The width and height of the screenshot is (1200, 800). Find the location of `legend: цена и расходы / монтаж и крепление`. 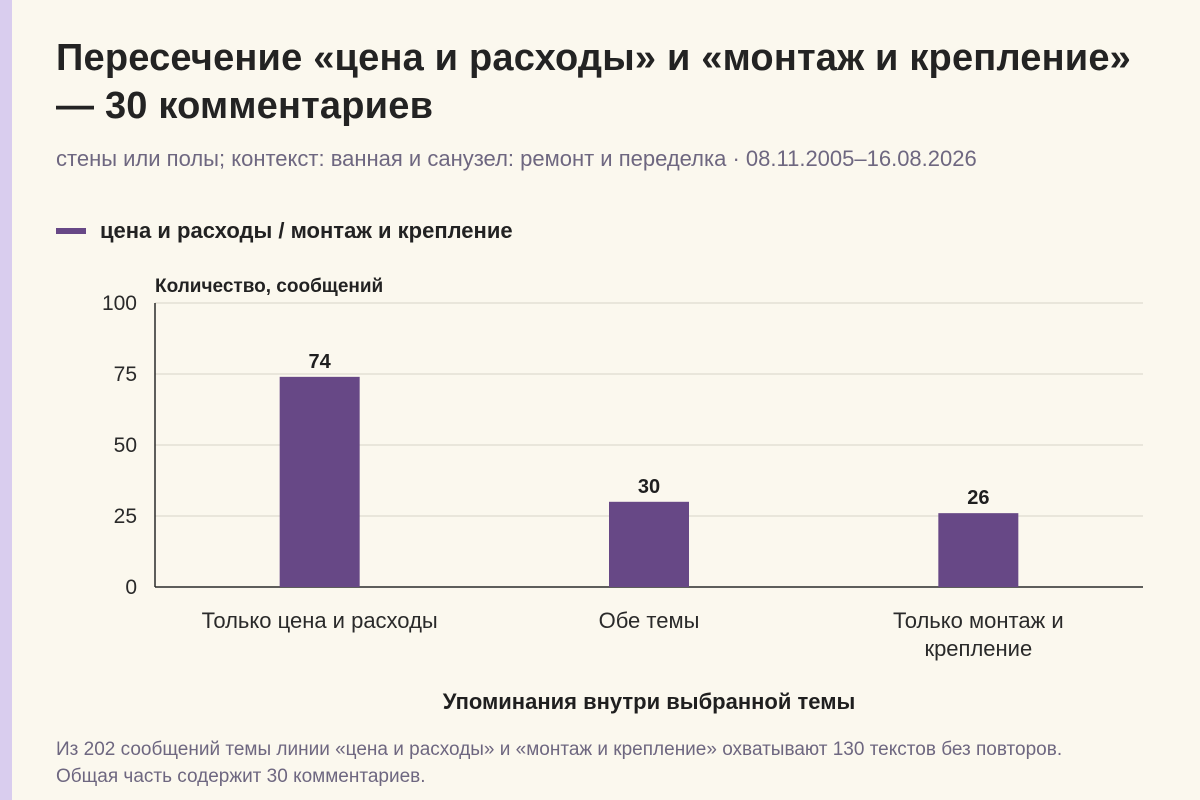

legend: цена и расходы / монтаж и крепление is located at coordinates (284, 231).